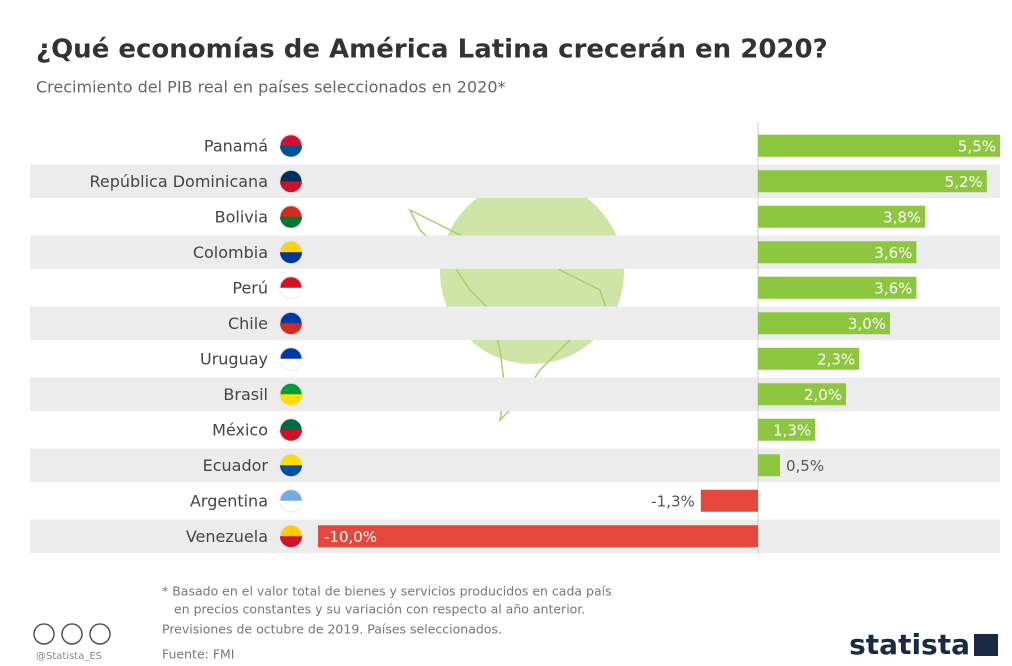  Describe the element at coordinates (72, 634) in the screenshot. I see `cc-icons` at that location.